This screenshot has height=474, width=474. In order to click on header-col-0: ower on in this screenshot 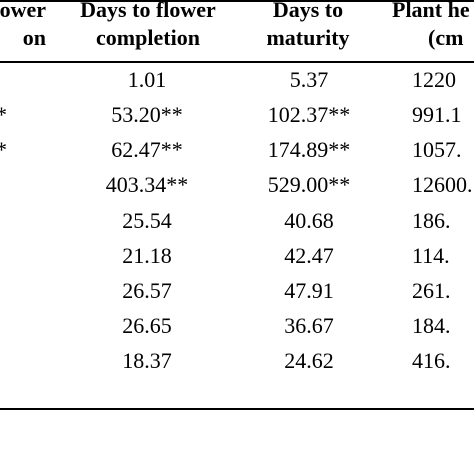, I will do `click(23, 26)`.